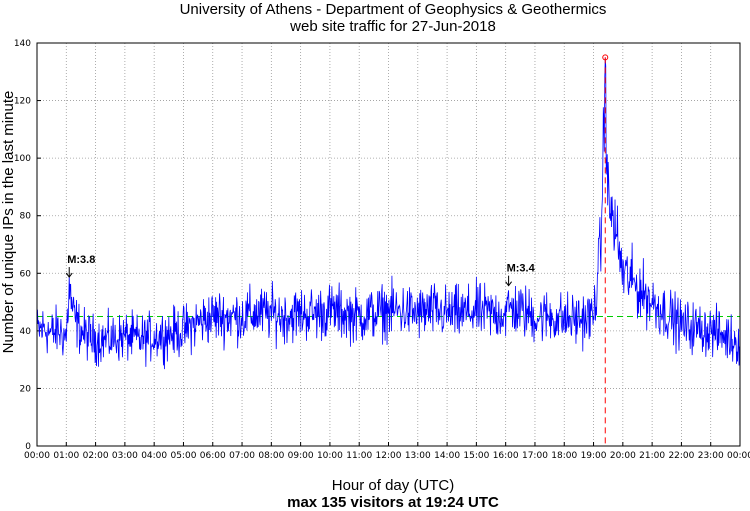 The width and height of the screenshot is (750, 511). I want to click on x-tick-label: 18:00, so click(564, 456).